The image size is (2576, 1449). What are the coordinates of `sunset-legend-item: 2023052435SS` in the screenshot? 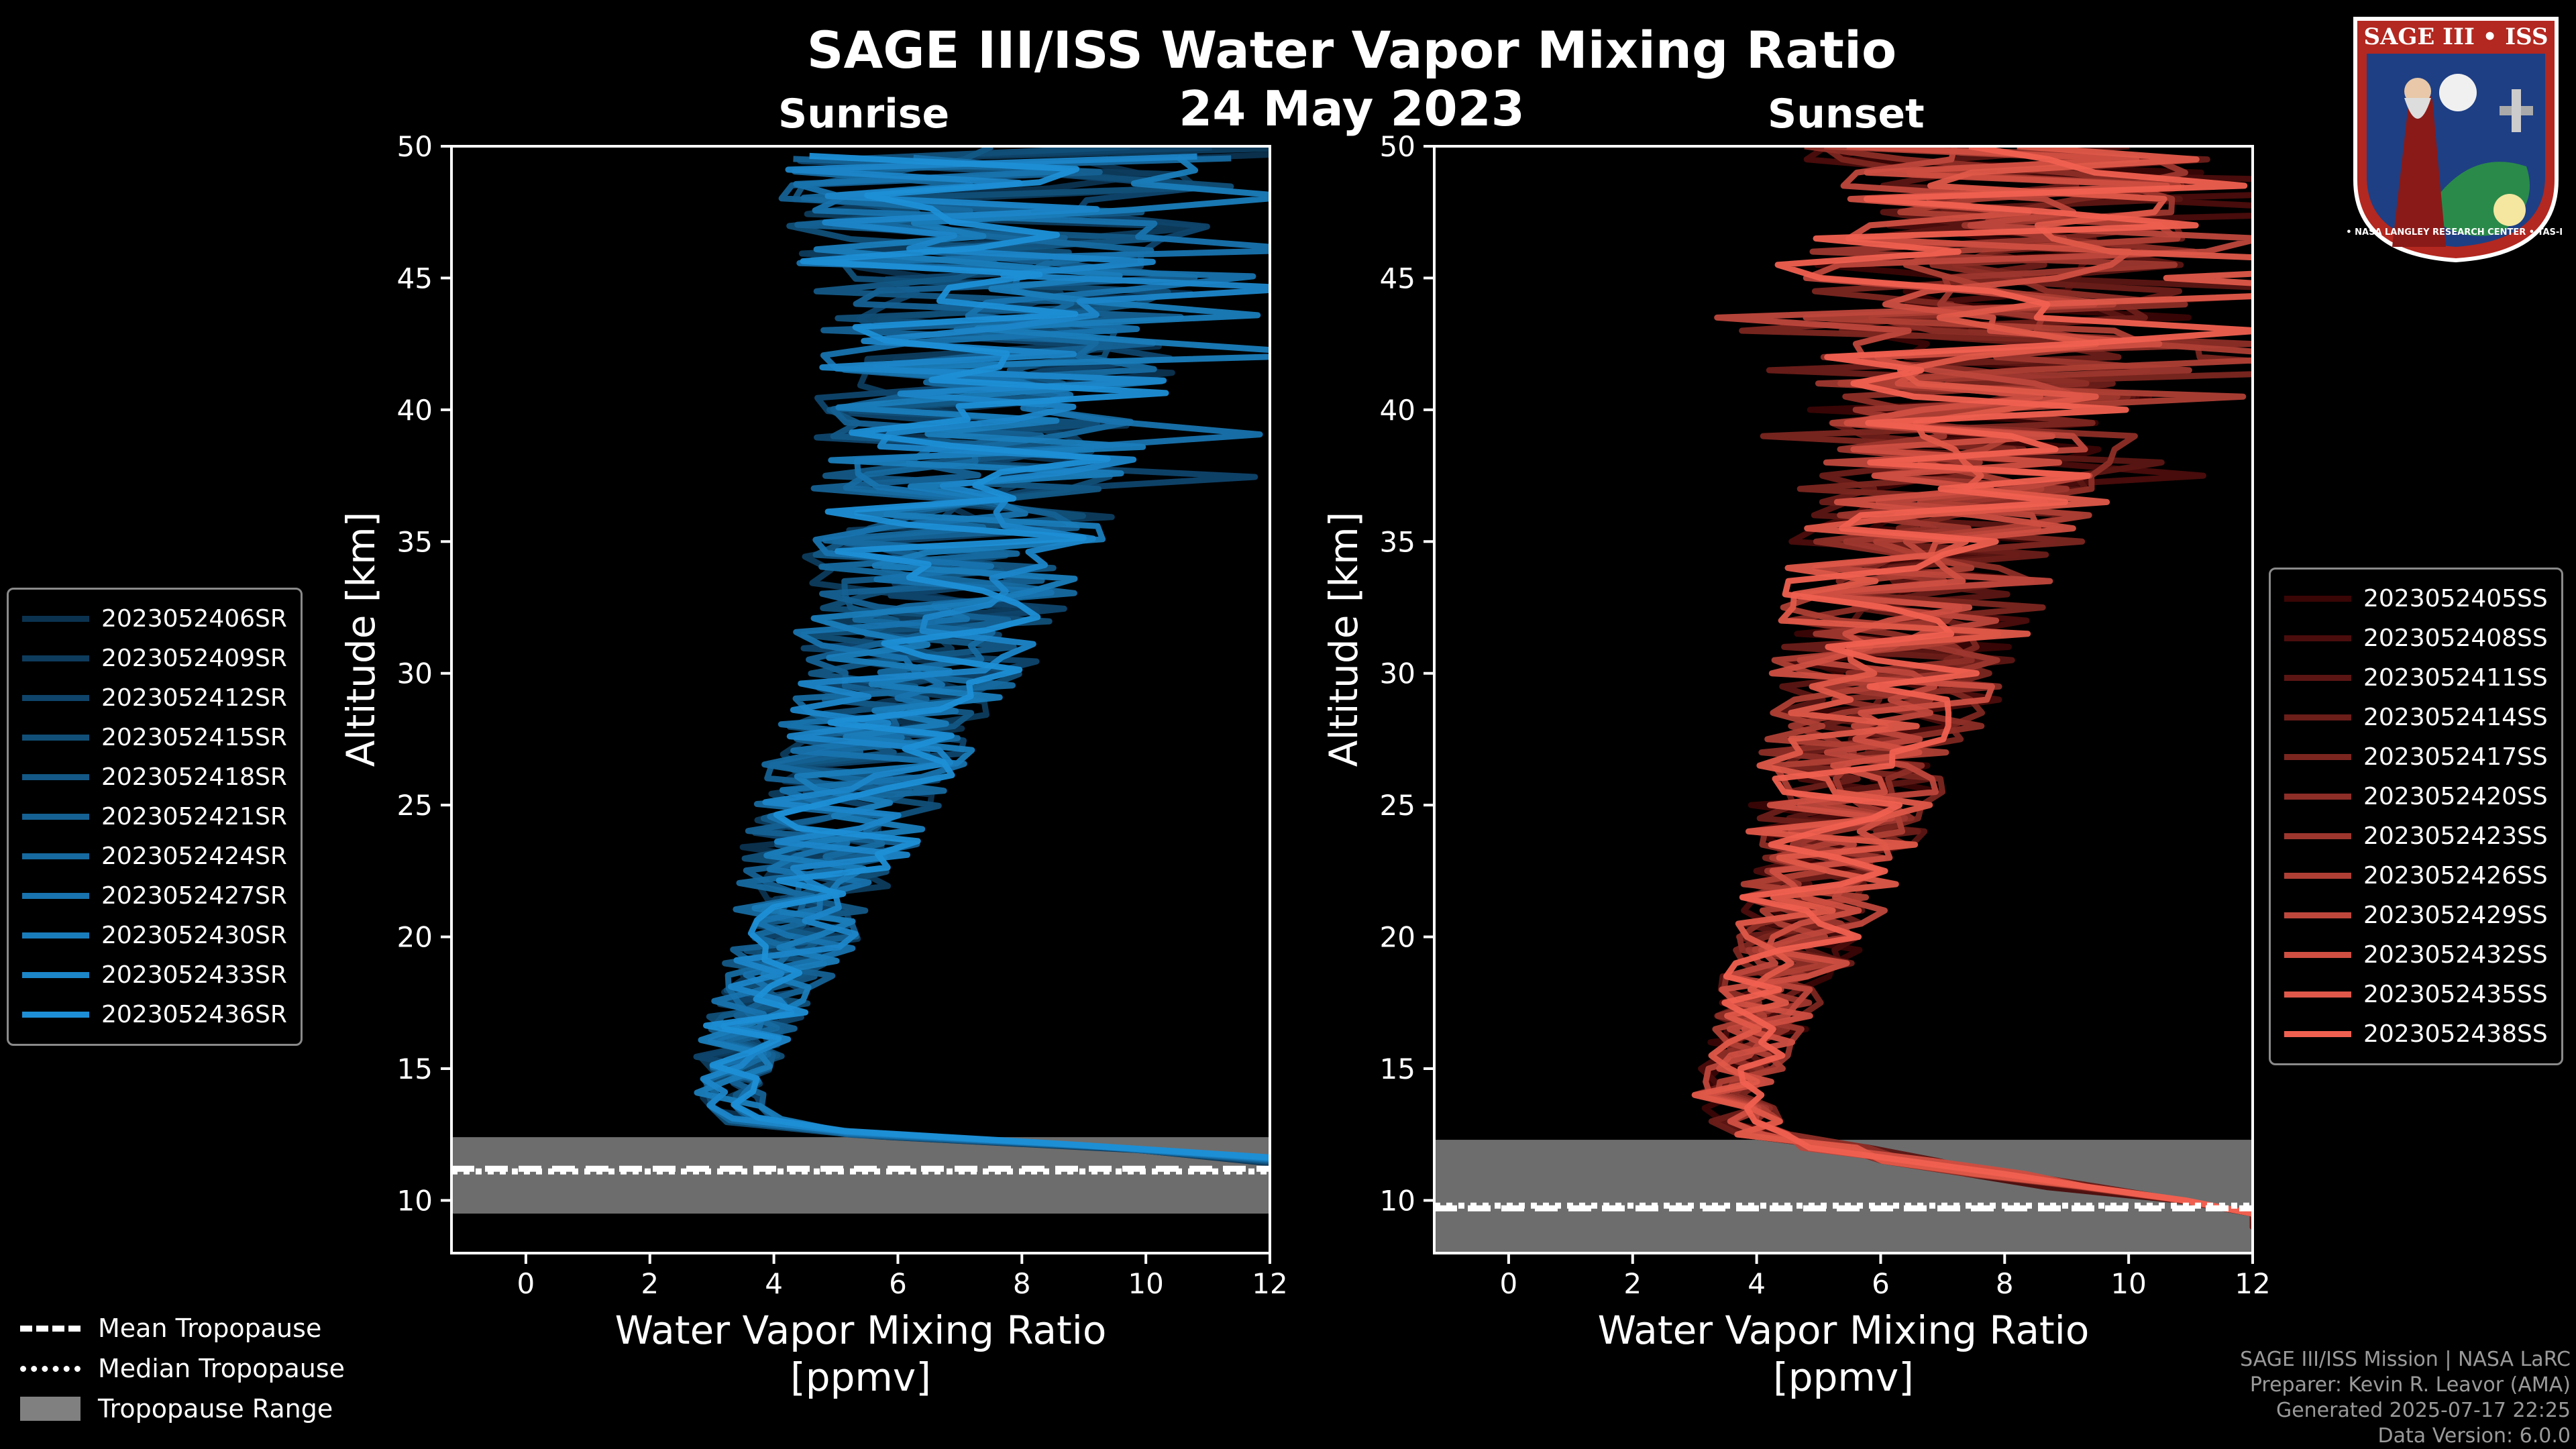 It's located at (2416, 994).